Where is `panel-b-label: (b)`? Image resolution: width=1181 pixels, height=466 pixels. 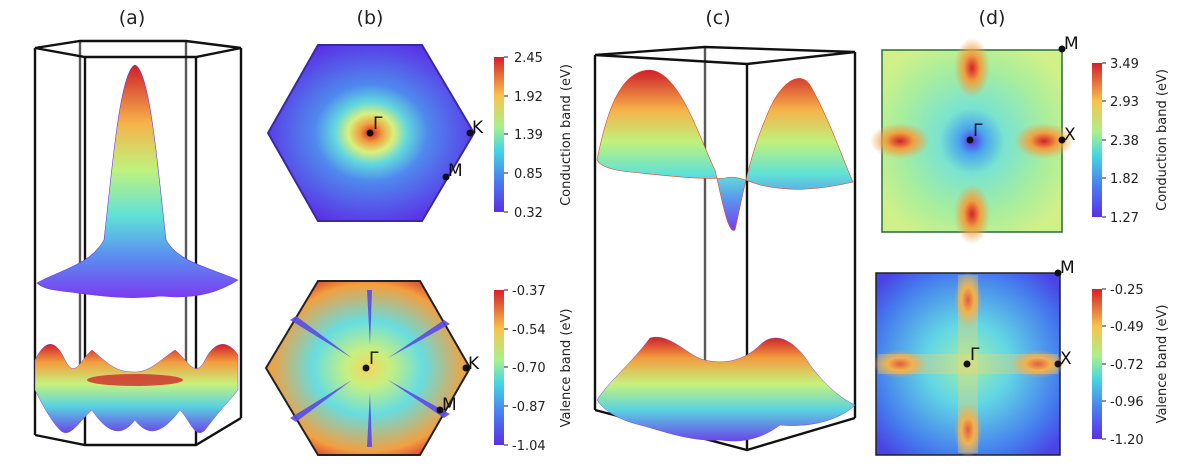
panel-b-label: (b) is located at coordinates (370, 18).